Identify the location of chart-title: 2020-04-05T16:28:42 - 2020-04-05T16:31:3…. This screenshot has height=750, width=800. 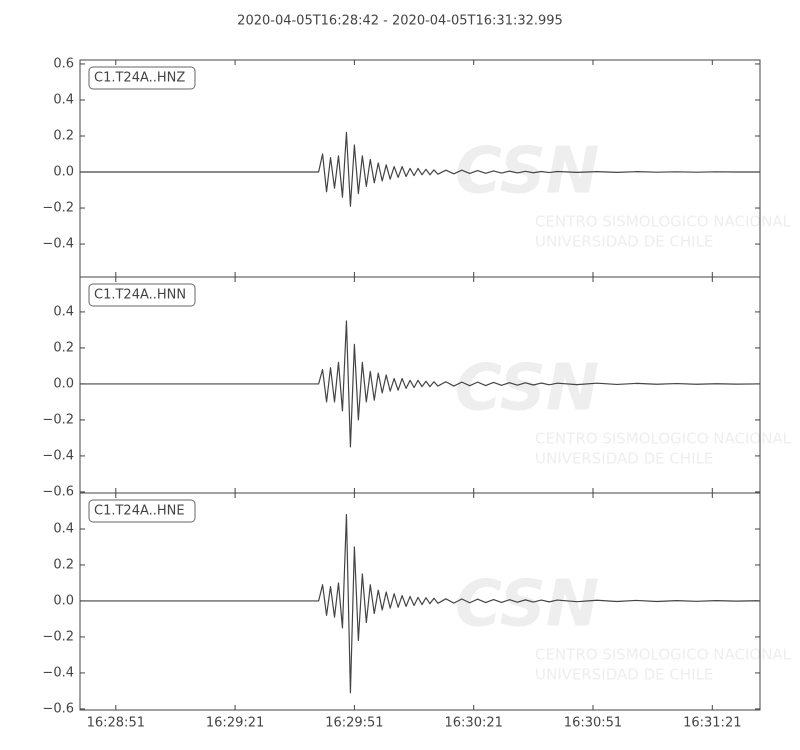
(400, 21).